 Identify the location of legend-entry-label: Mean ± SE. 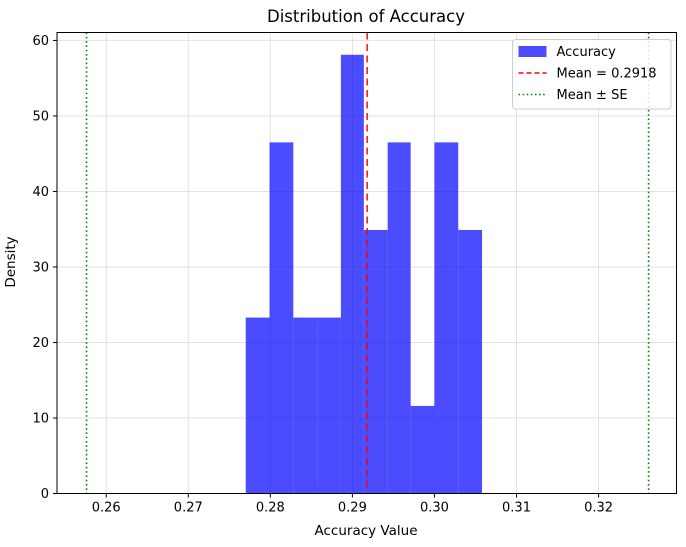
(592, 95).